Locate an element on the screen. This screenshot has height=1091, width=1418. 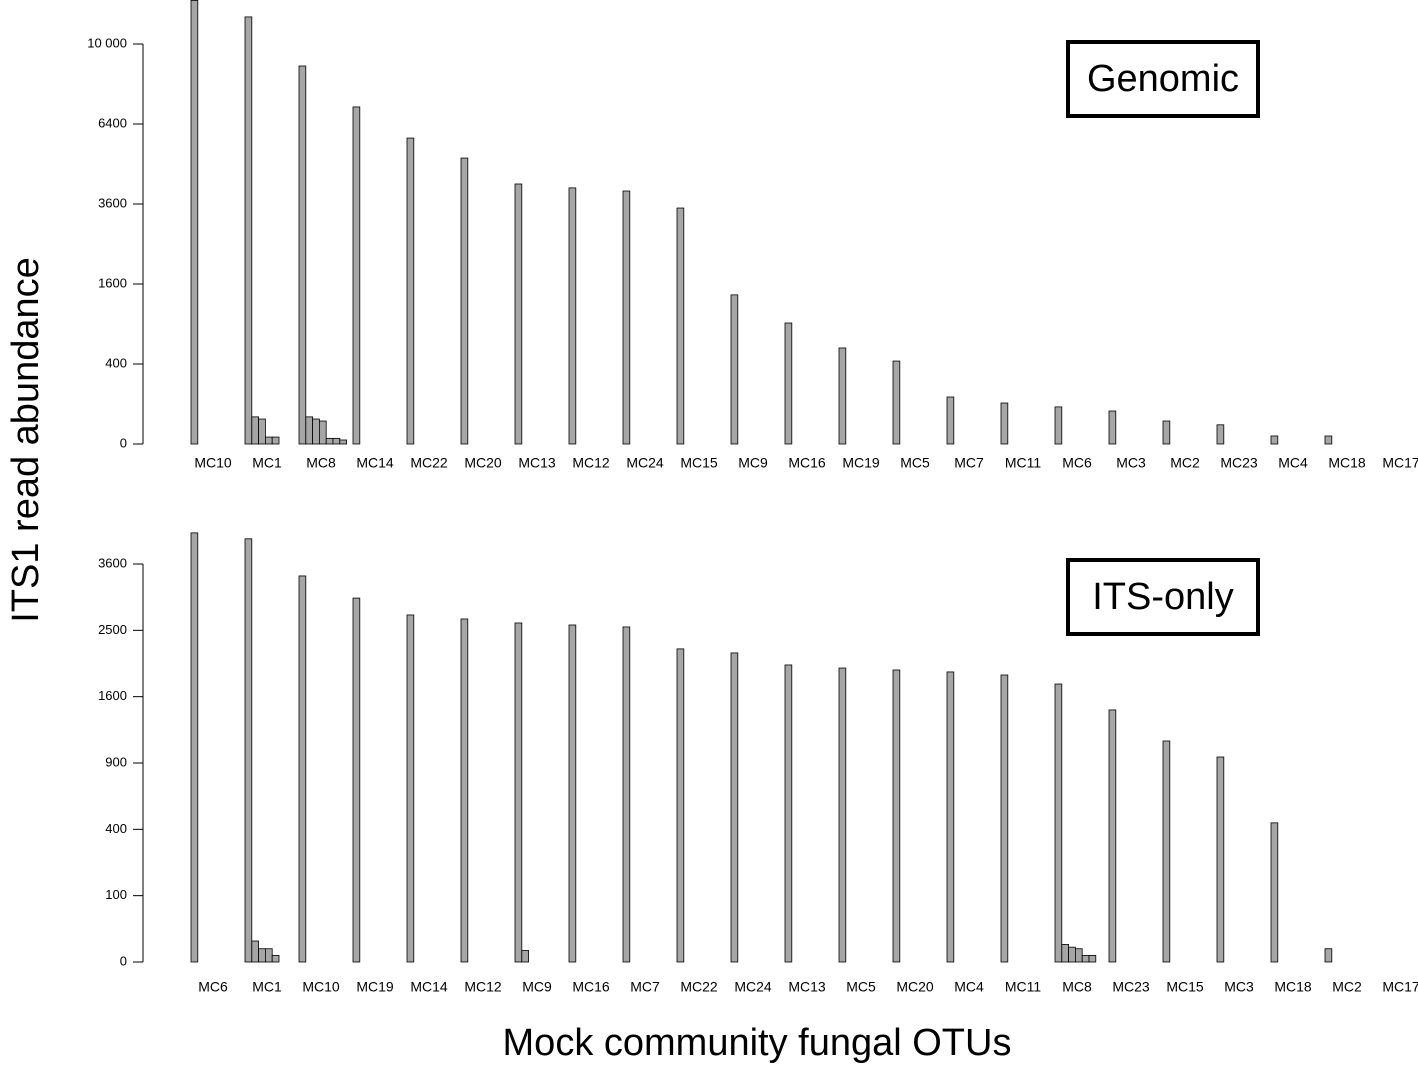
panel-label: Genomic is located at coordinates (1163, 79).